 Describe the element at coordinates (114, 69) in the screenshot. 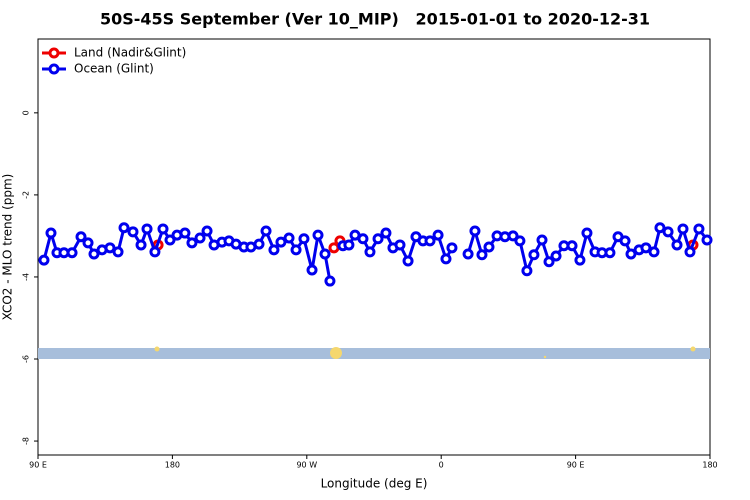

I see `legend-label: Ocean (Glint)` at that location.